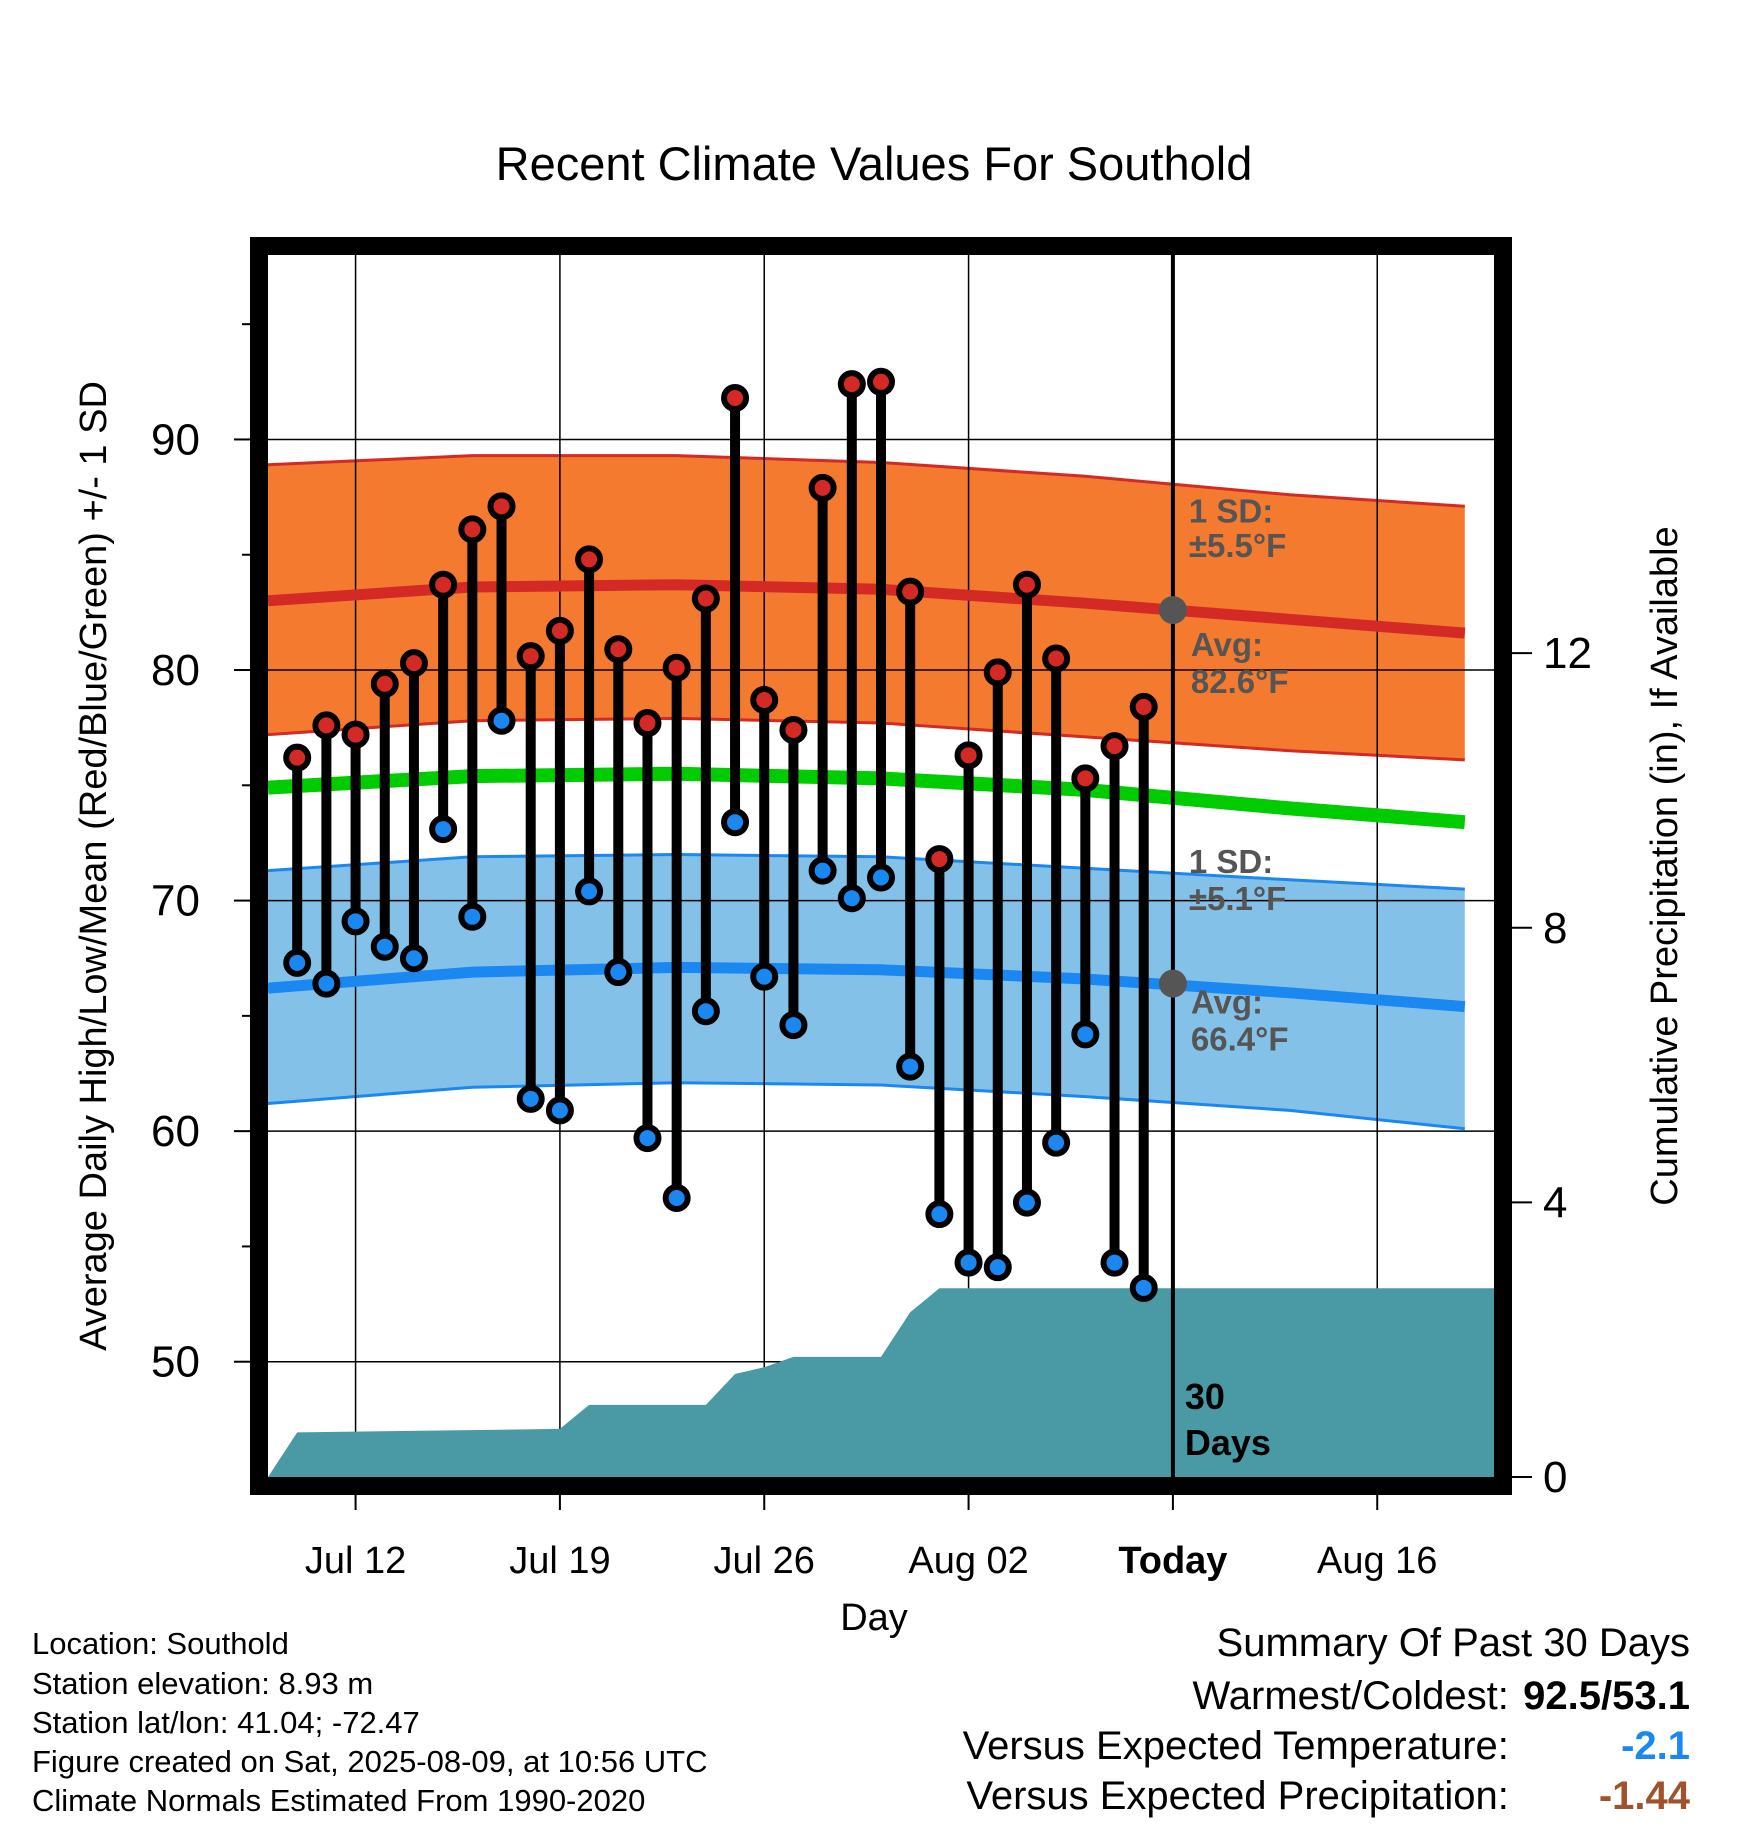 This screenshot has width=1748, height=1828. What do you see at coordinates (1606, 1696) in the screenshot?
I see `summary-warmest-value: 92.5/53.1` at bounding box center [1606, 1696].